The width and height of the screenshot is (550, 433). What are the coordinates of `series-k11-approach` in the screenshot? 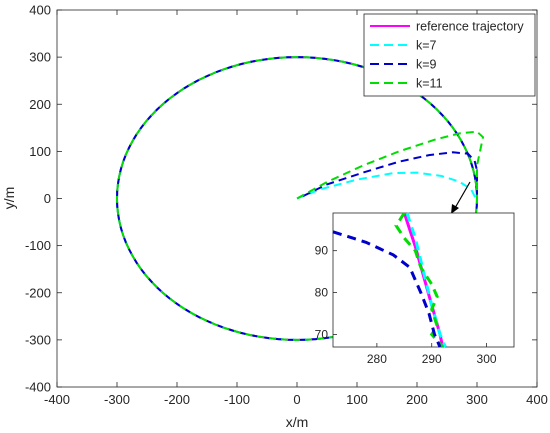 It's located at (390, 165).